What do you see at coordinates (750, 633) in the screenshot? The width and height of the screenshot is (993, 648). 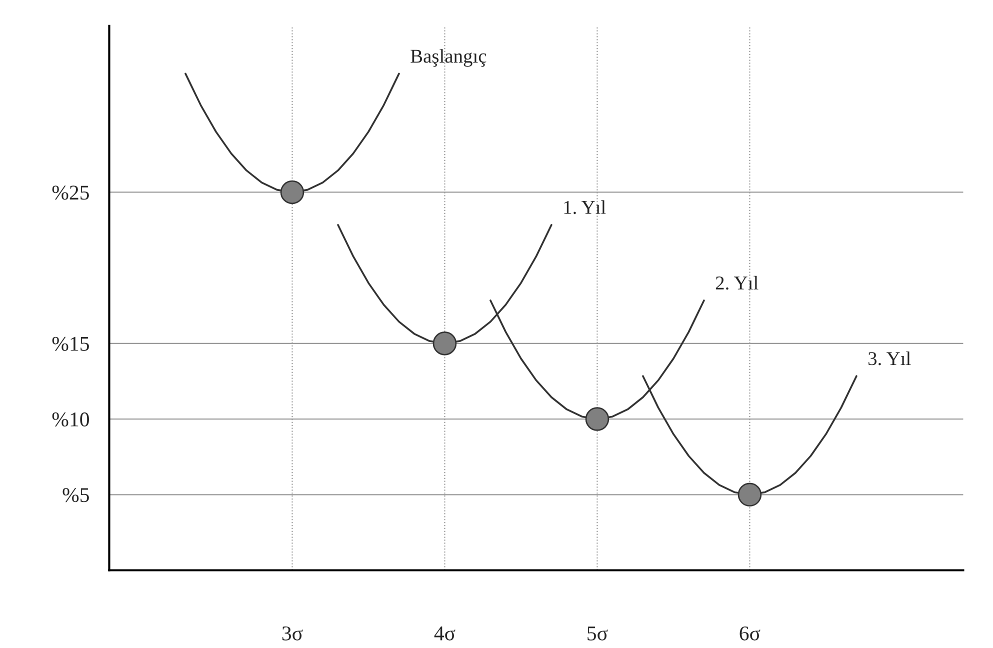 I see `x-tick-label: 6σ` at bounding box center [750, 633].